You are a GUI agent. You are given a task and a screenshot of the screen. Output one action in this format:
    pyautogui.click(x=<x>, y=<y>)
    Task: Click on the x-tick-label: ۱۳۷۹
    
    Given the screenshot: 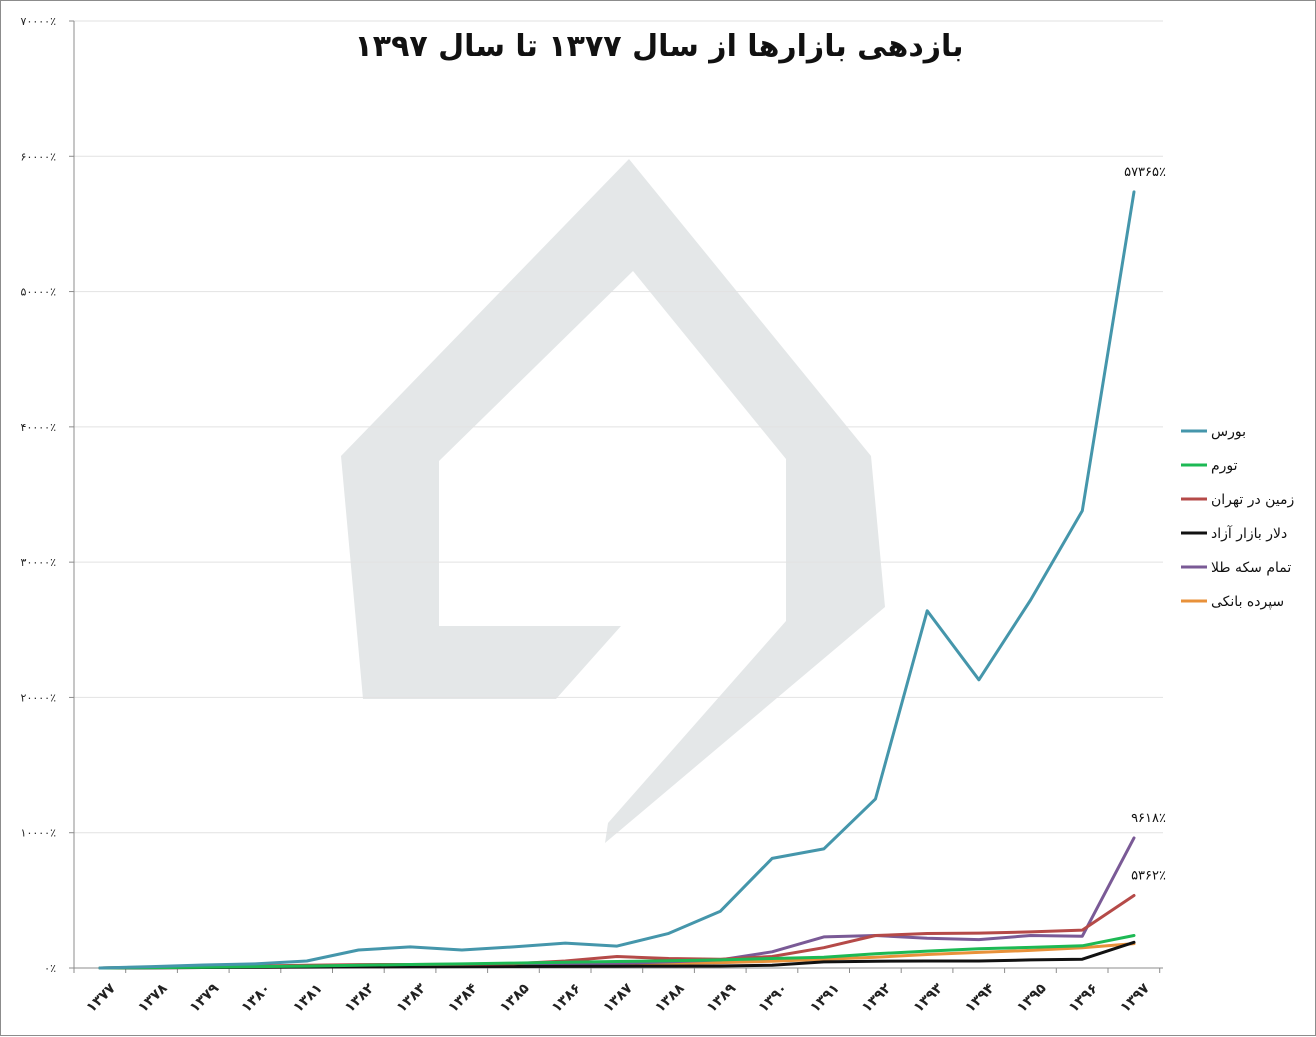 What is the action you would take?
    pyautogui.click(x=205, y=998)
    